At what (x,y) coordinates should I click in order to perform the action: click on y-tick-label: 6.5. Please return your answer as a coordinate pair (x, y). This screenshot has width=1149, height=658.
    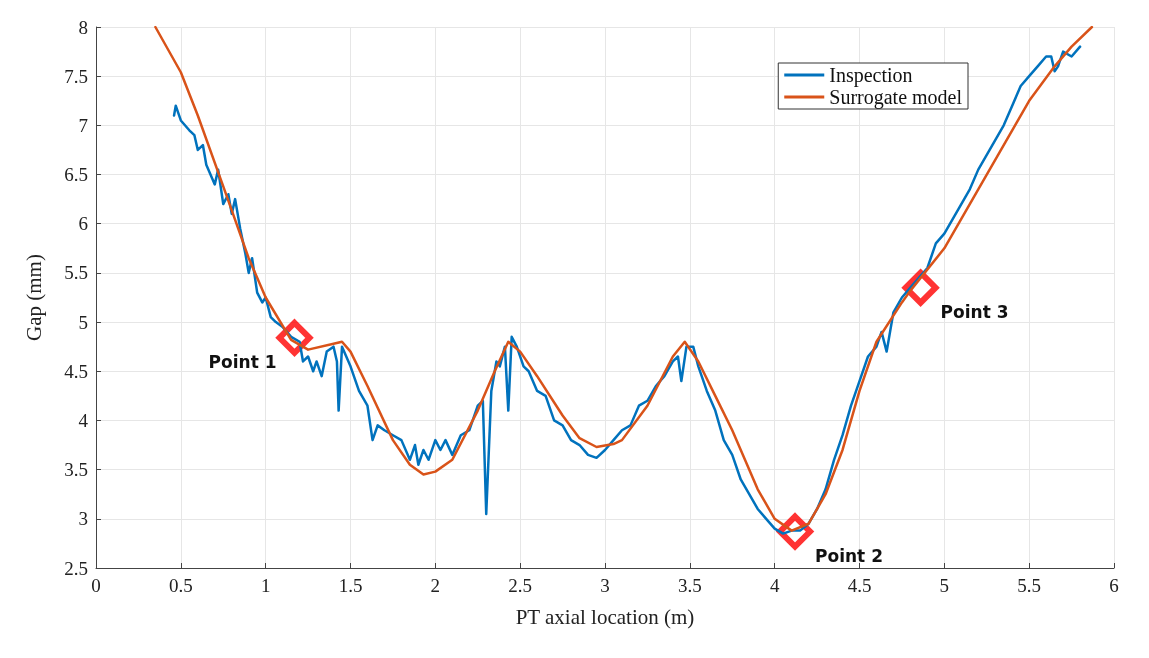
    Looking at the image, I should click on (76, 175).